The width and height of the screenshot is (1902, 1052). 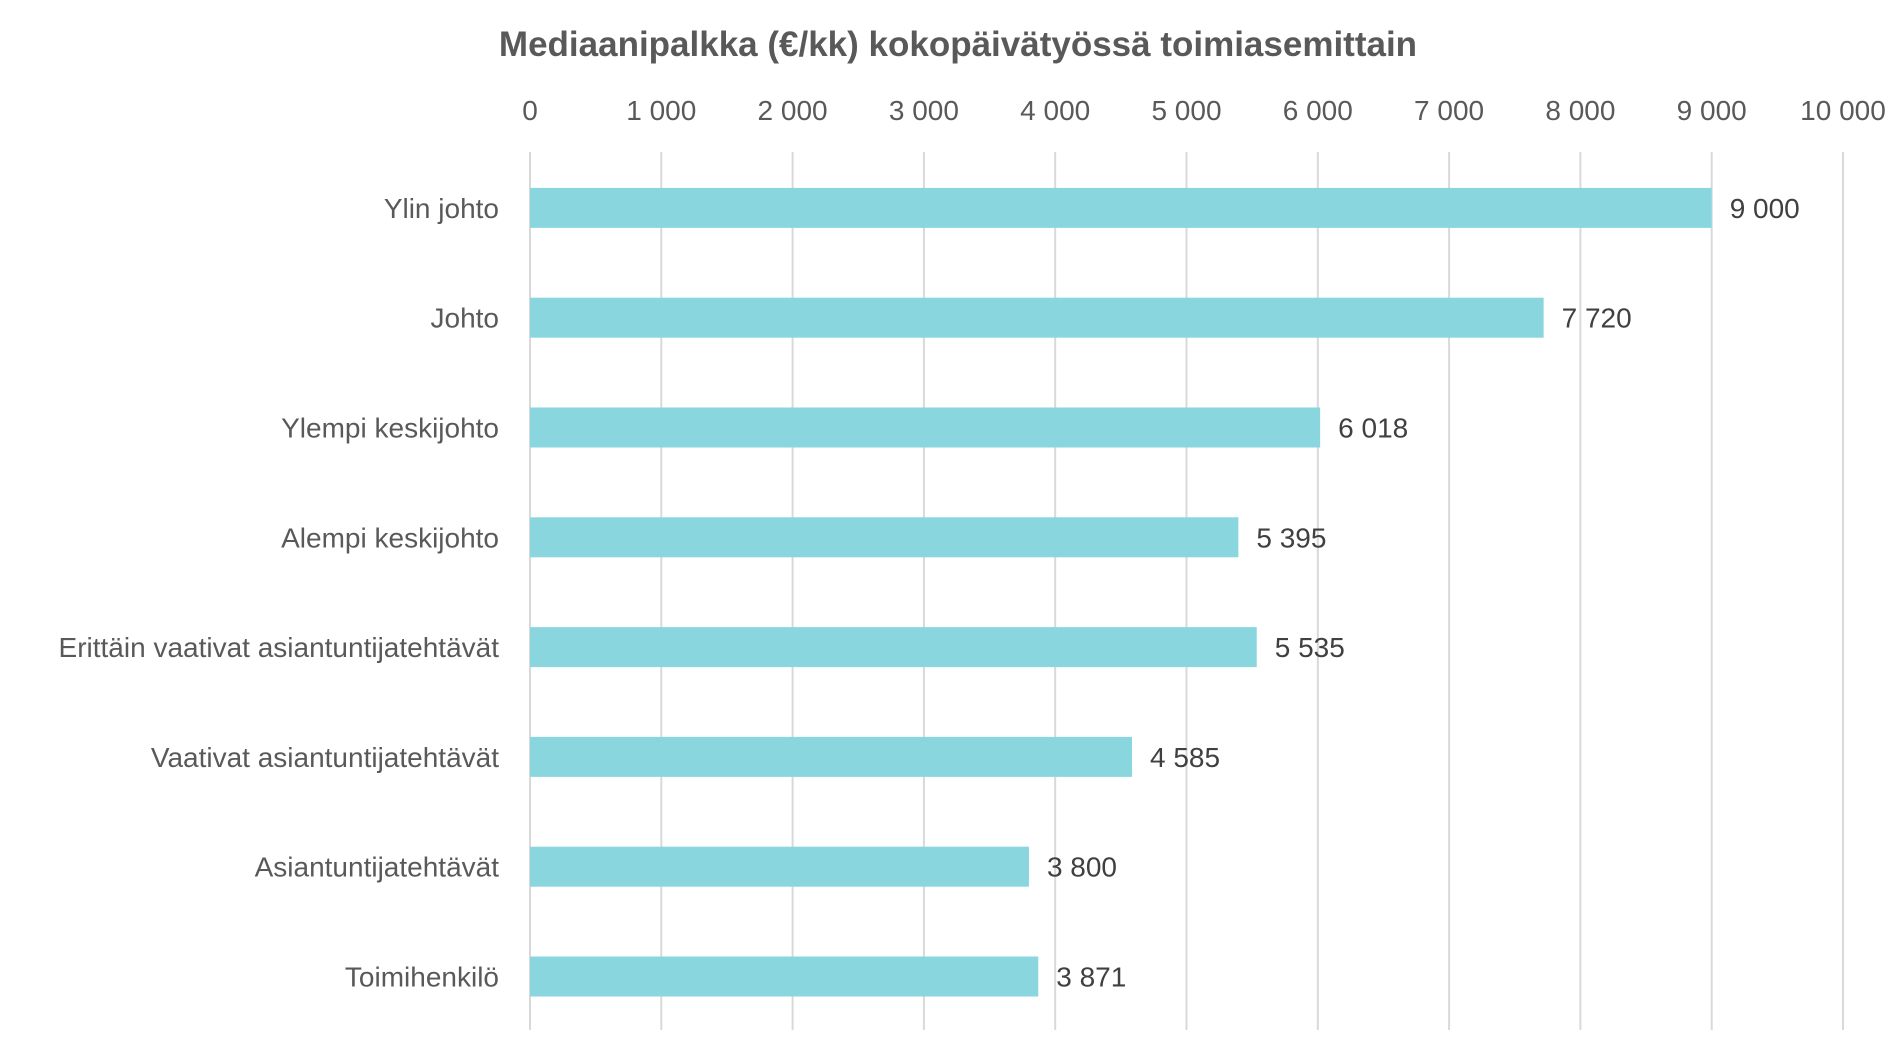 What do you see at coordinates (422, 977) in the screenshot?
I see `category-label: Toimihenkilö` at bounding box center [422, 977].